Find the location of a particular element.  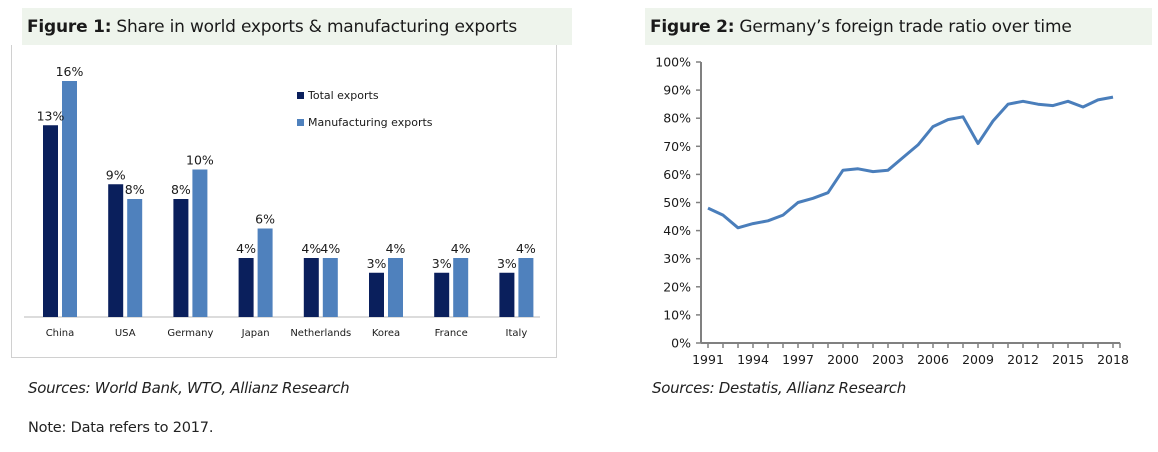

category-label-netherlands: Netherlands is located at coordinates (320, 333).